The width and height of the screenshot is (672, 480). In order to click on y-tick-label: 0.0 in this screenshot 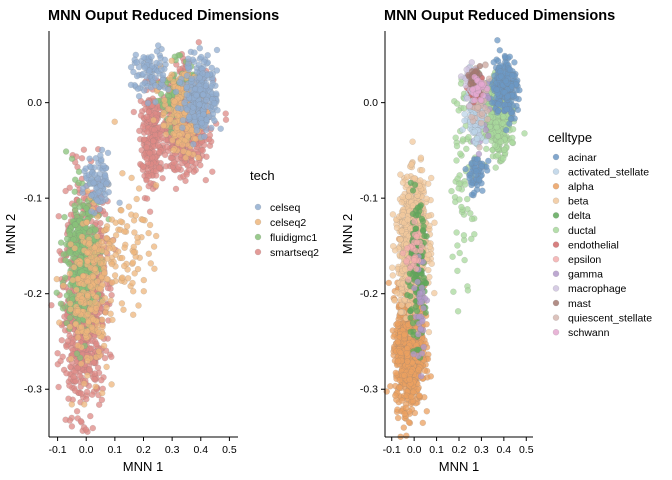, I will do `click(34, 103)`.